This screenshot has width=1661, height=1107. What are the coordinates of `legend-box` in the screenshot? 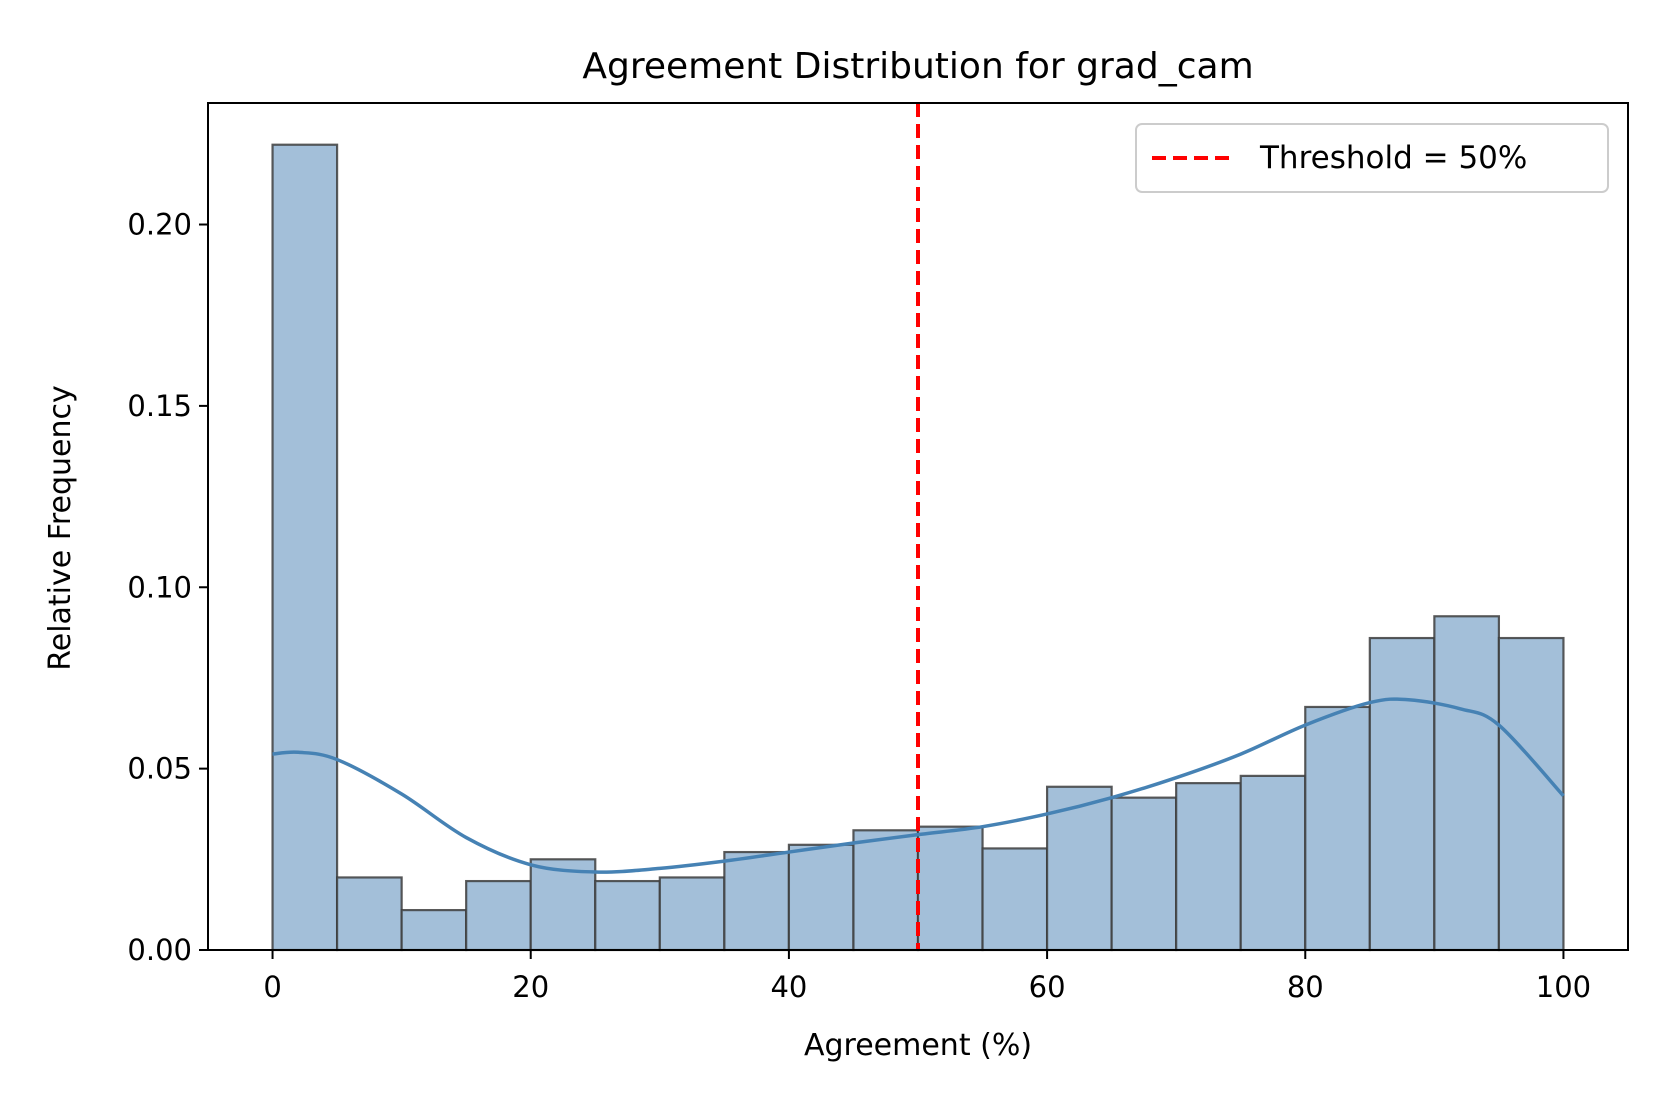 It's located at (1372, 158).